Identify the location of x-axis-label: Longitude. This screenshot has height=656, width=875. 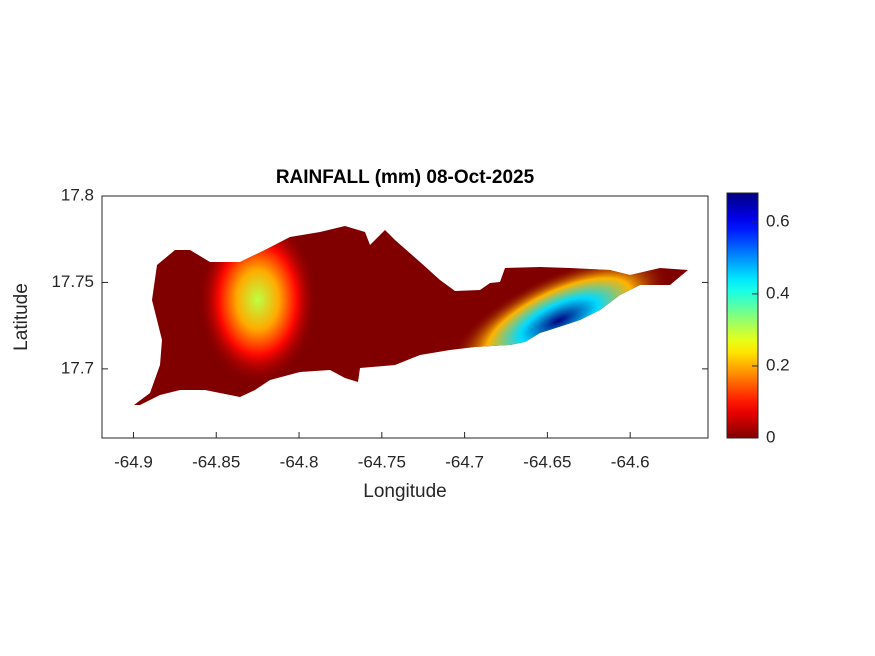
(404, 491).